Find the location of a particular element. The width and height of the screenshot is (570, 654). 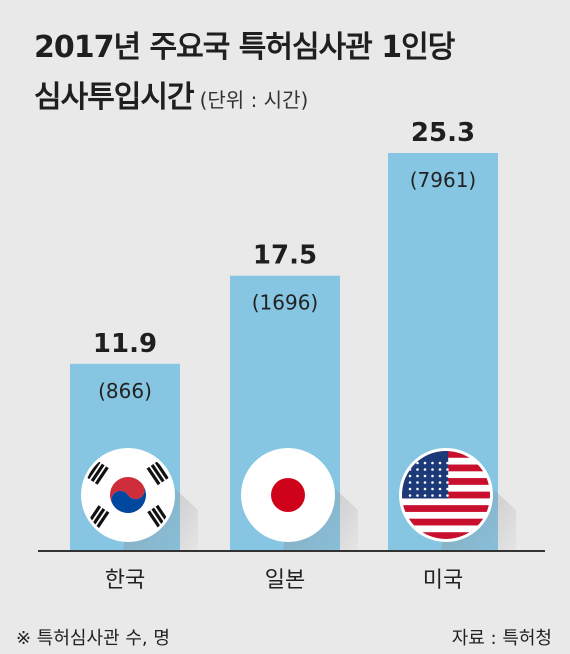

category-label-1: 일본 is located at coordinates (285, 580).